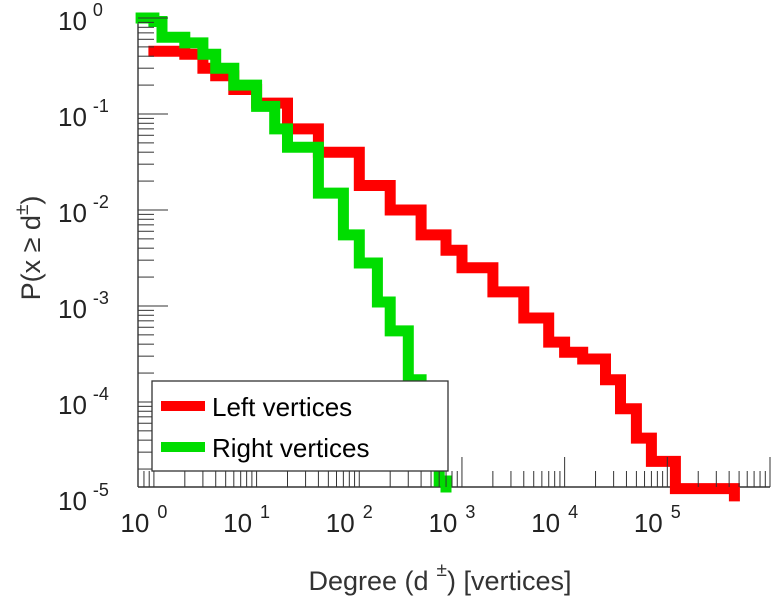 The image size is (774, 600). Describe the element at coordinates (101, 202) in the screenshot. I see `y-tick-label-exponent: -2` at that location.